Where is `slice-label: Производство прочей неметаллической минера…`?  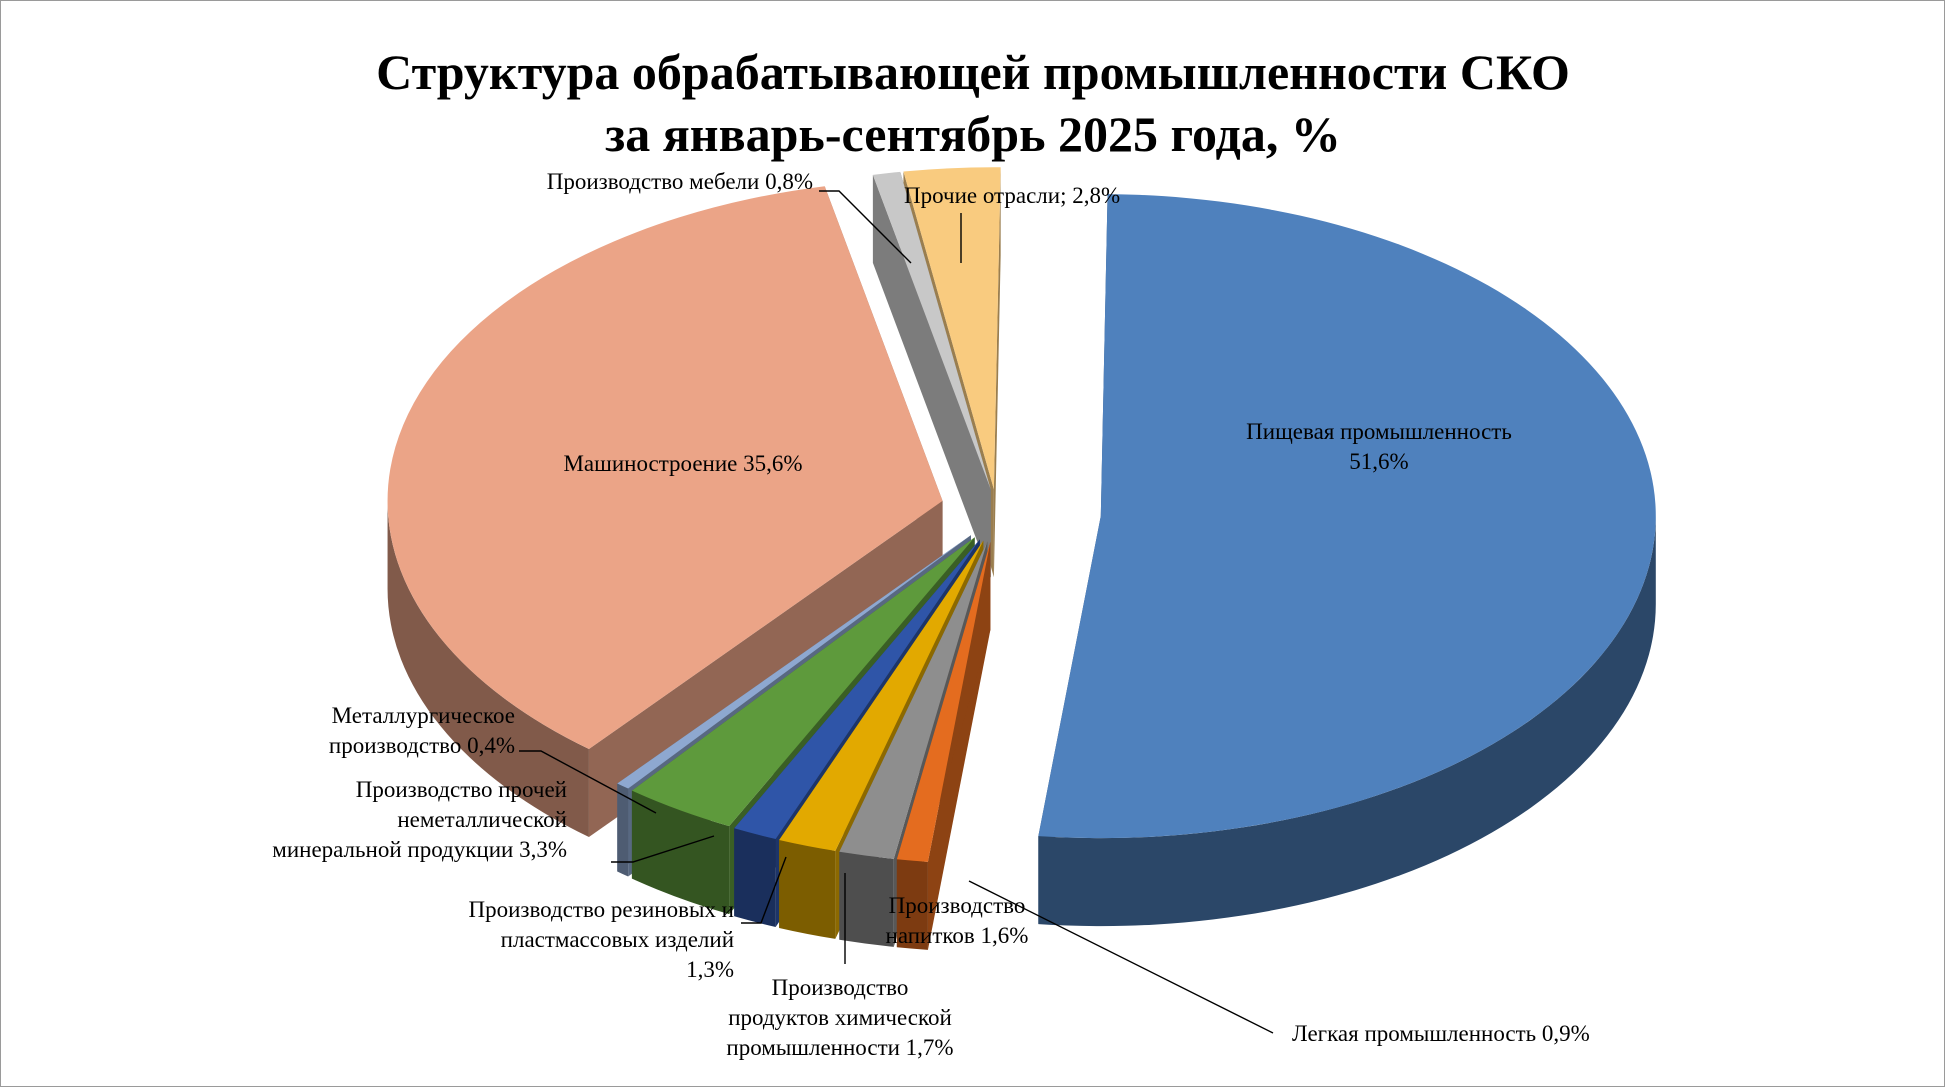
slice-label: Производство прочей неметаллической минера… is located at coordinates (419, 819).